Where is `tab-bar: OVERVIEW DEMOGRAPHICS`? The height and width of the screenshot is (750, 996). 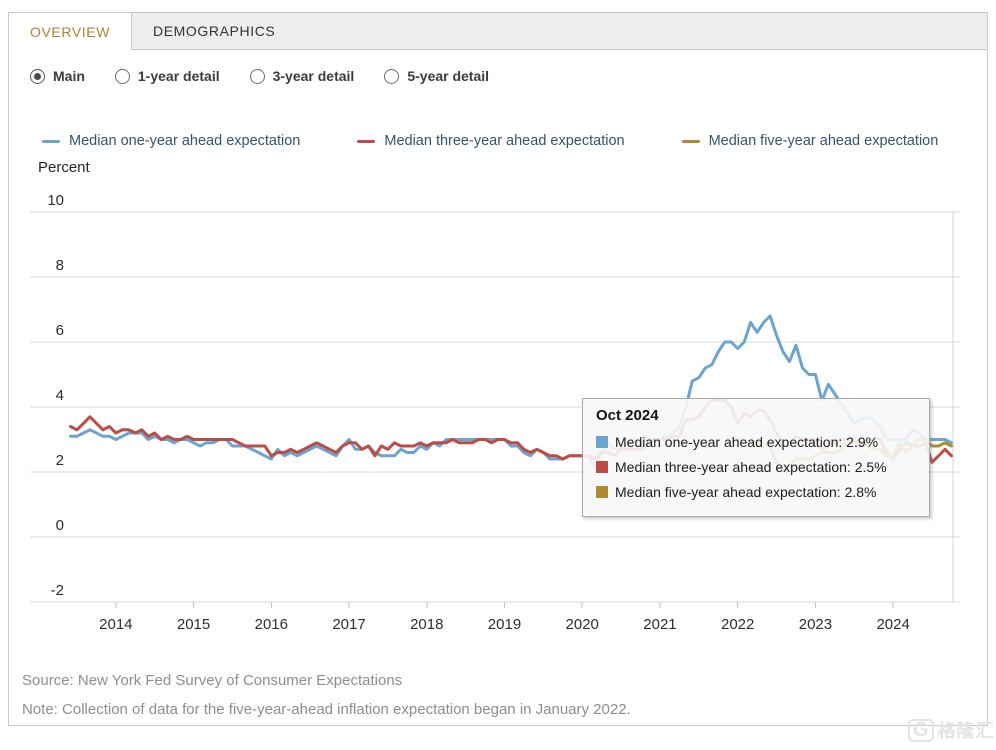 tab-bar: OVERVIEW DEMOGRAPHICS is located at coordinates (498, 31).